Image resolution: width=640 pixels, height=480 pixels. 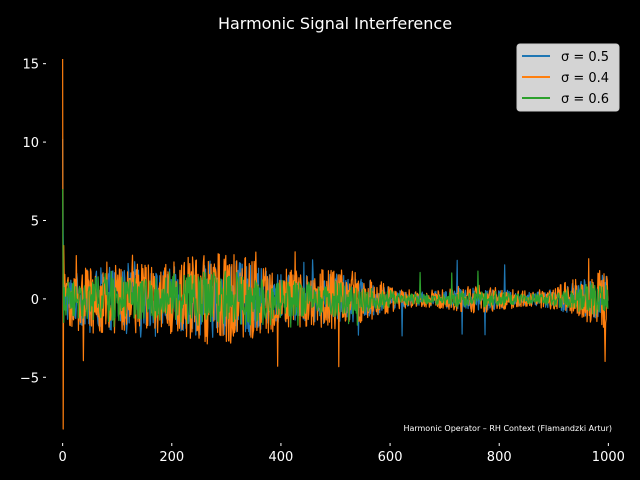 What do you see at coordinates (390, 457) in the screenshot?
I see `x-tick-label-3: 600` at bounding box center [390, 457].